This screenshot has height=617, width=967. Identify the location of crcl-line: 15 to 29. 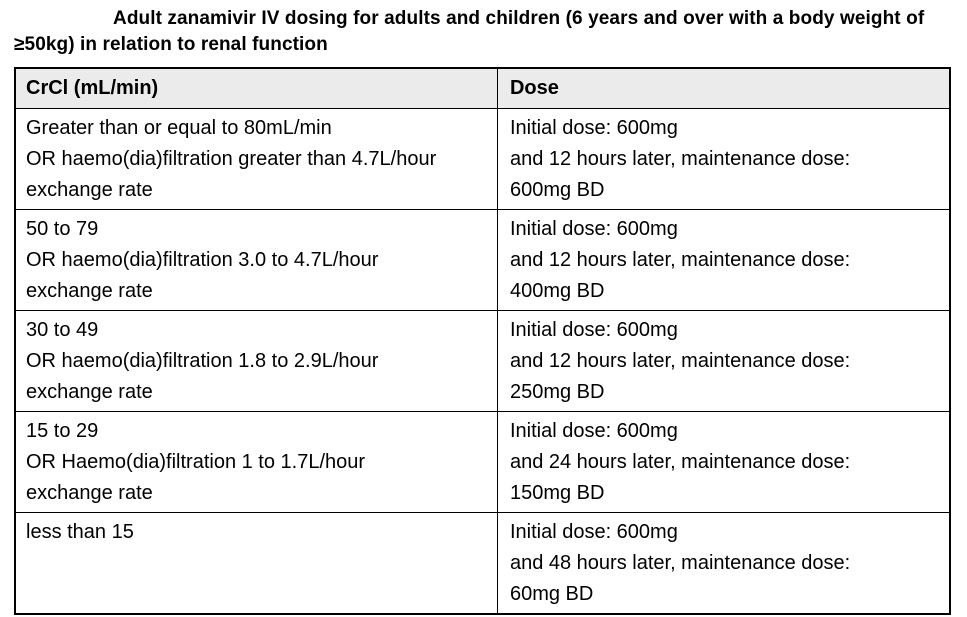
(62, 431).